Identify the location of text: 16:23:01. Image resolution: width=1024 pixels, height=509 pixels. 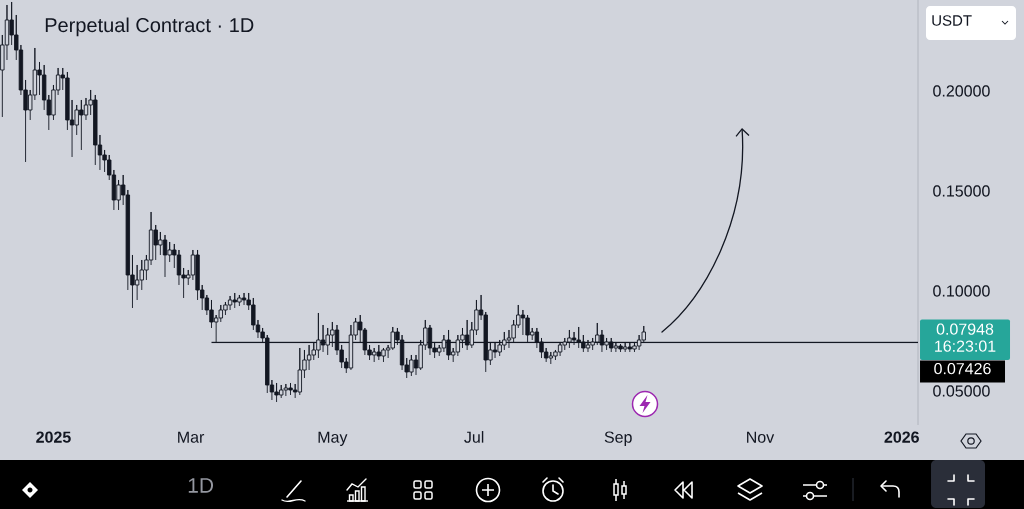
(965, 346).